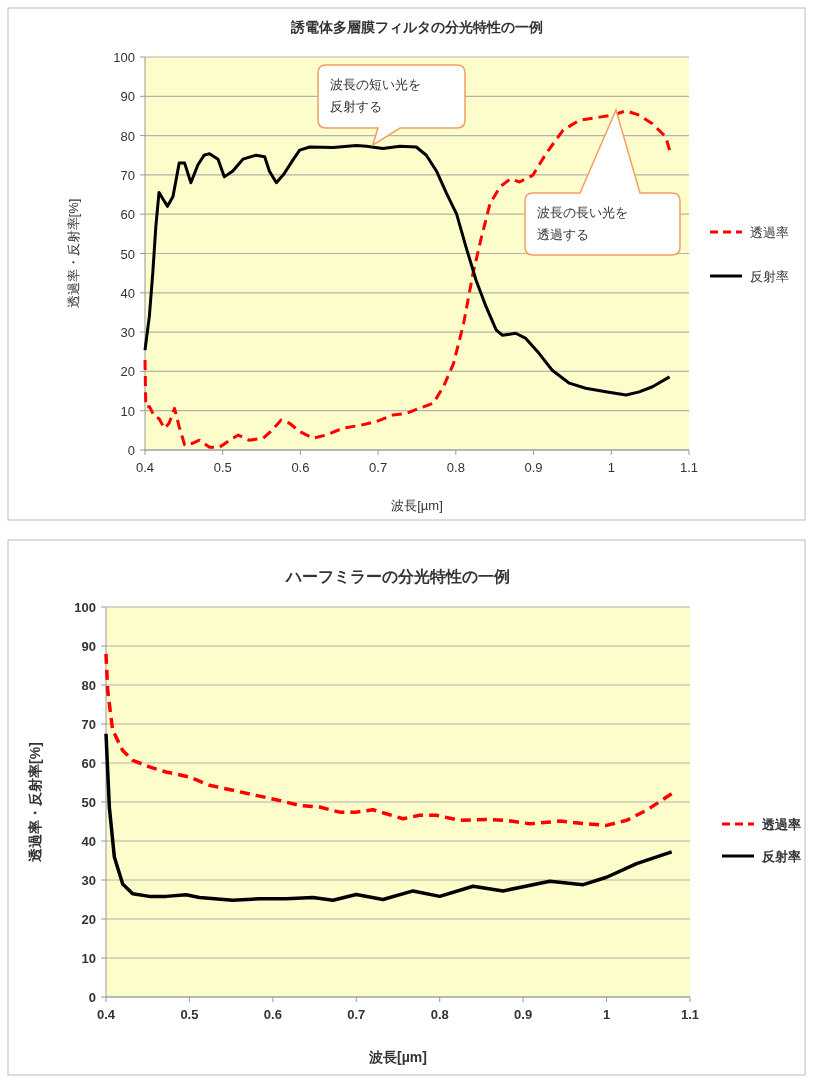 Image resolution: width=813 pixels, height=1080 pixels. Describe the element at coordinates (416, 27) in the screenshot. I see `chart-title: 誘電体多層膜フィルタの分光特性の一例` at that location.